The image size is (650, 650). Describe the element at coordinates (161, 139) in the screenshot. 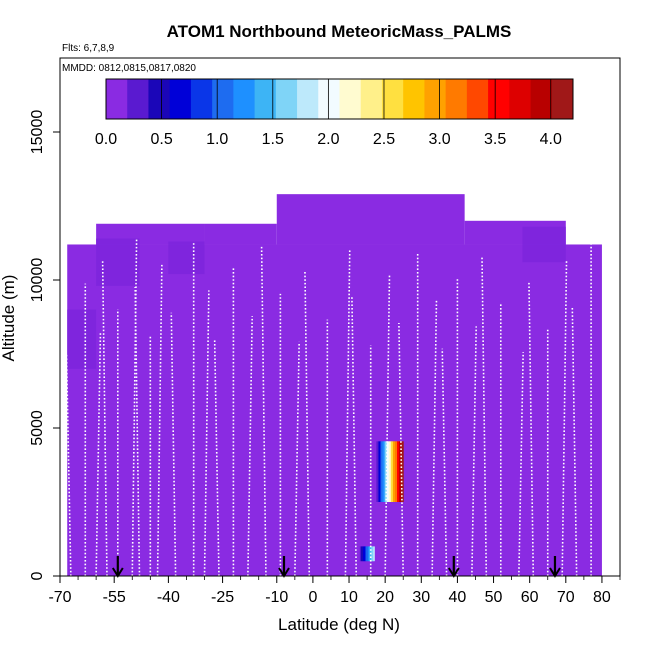

I see `colorbar-tick-label: 0.5` at that location.